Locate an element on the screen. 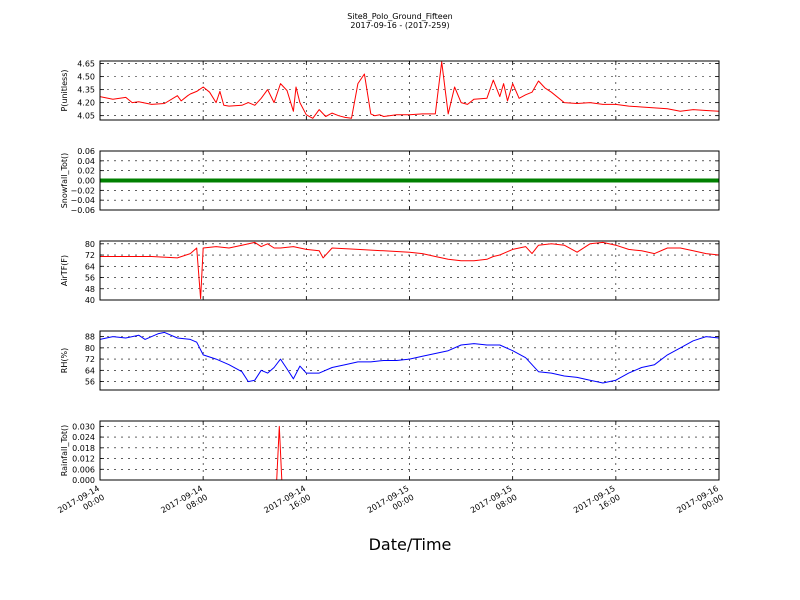 Image resolution: width=800 pixels, height=600 pixels. panel-3-ylabel: AirTF(F) is located at coordinates (64, 270).